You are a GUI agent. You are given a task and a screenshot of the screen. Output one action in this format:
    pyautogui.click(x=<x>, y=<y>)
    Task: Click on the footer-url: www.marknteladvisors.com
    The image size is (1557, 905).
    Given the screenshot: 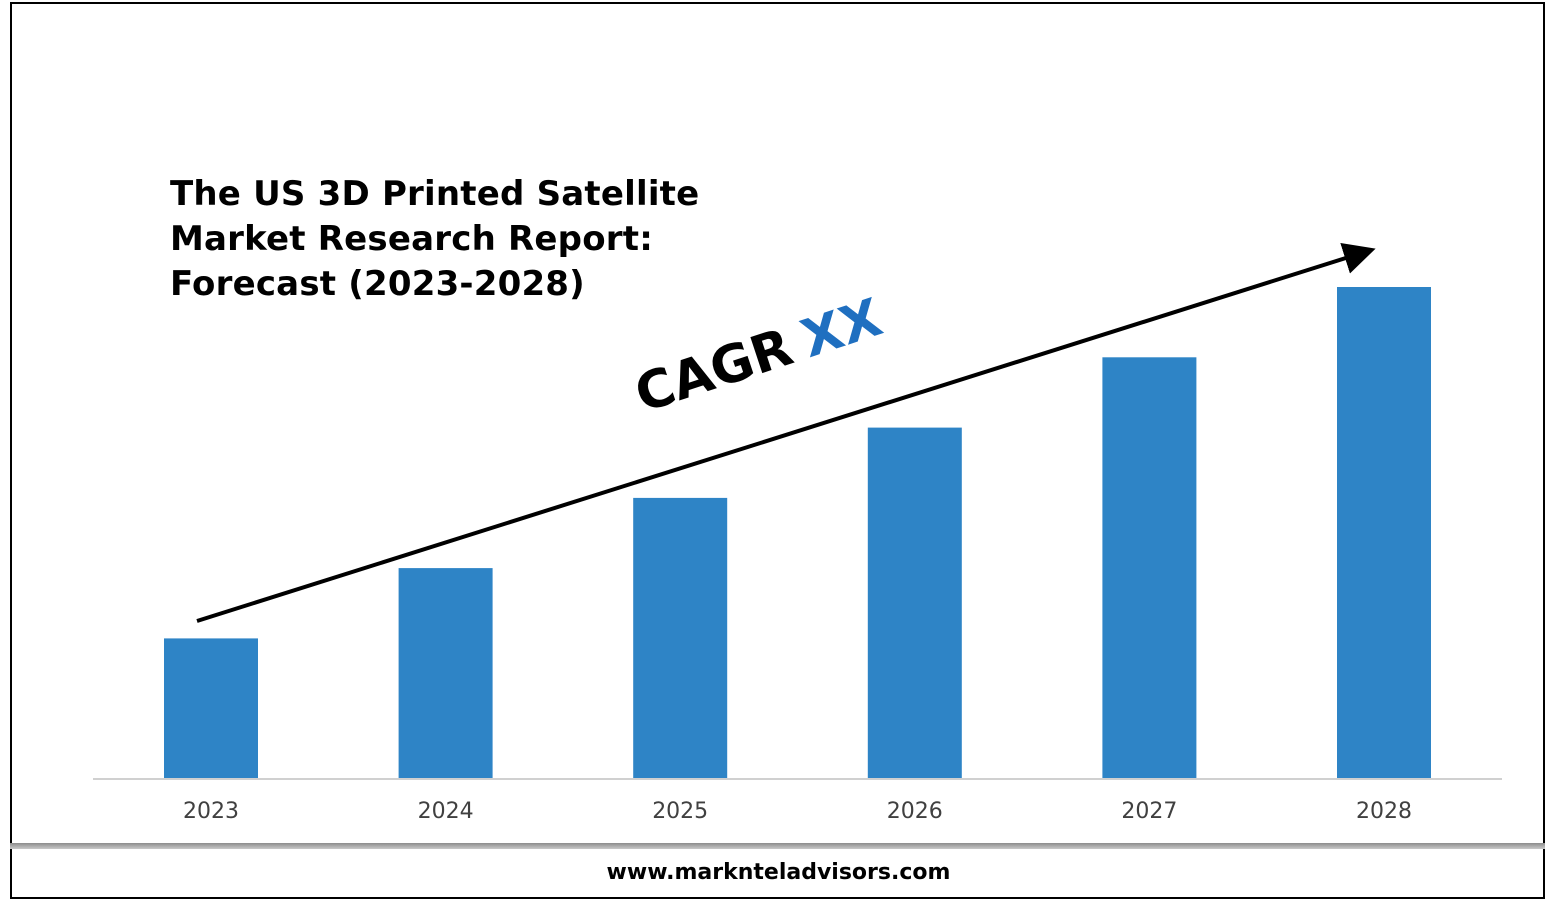 What is the action you would take?
    pyautogui.click(x=778, y=872)
    